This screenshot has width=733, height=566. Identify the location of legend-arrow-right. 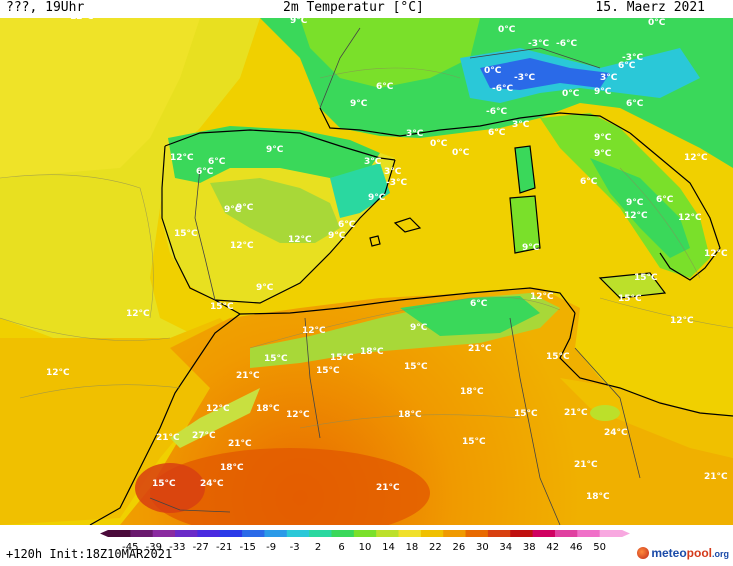
(626, 533).